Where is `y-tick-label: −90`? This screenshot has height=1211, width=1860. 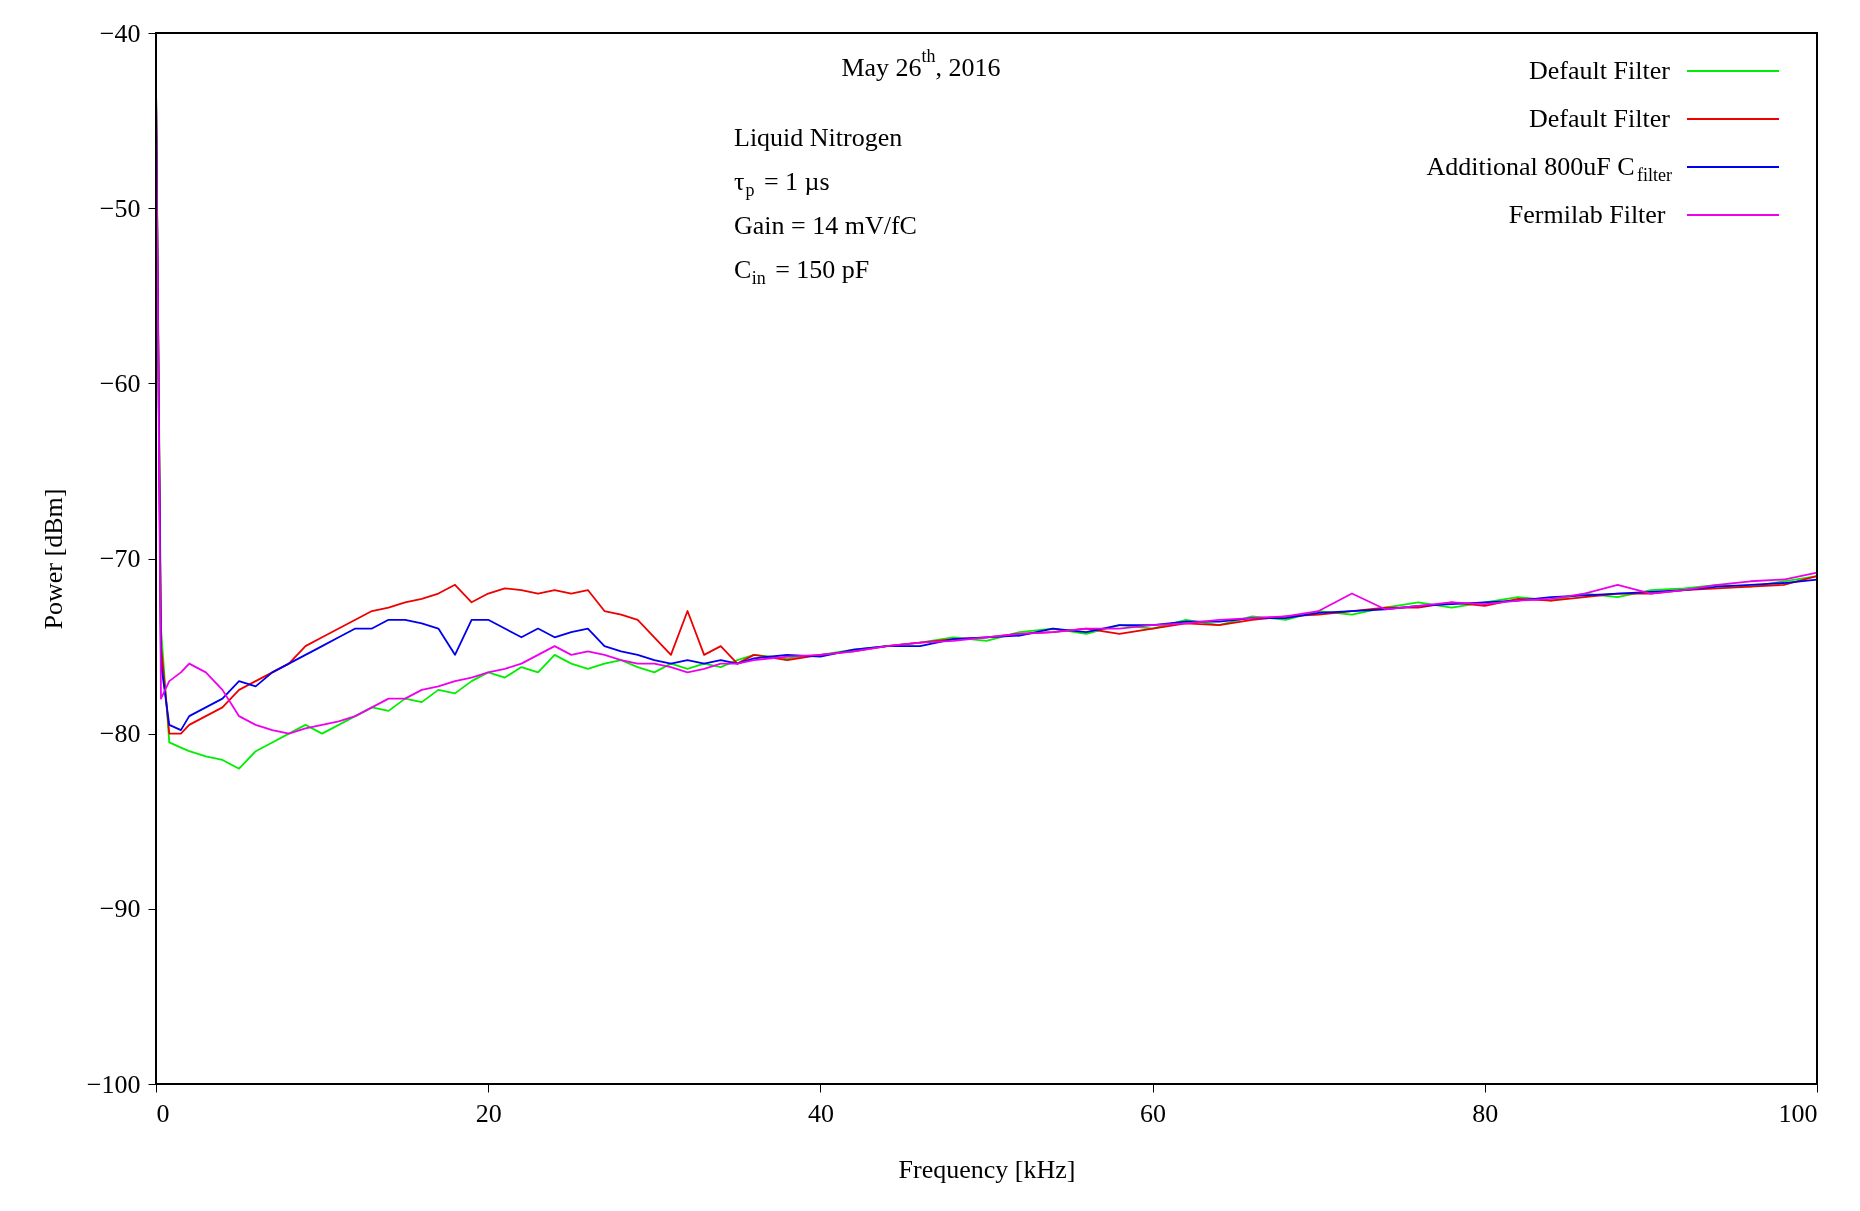
y-tick-label: −90 is located at coordinates (120, 909).